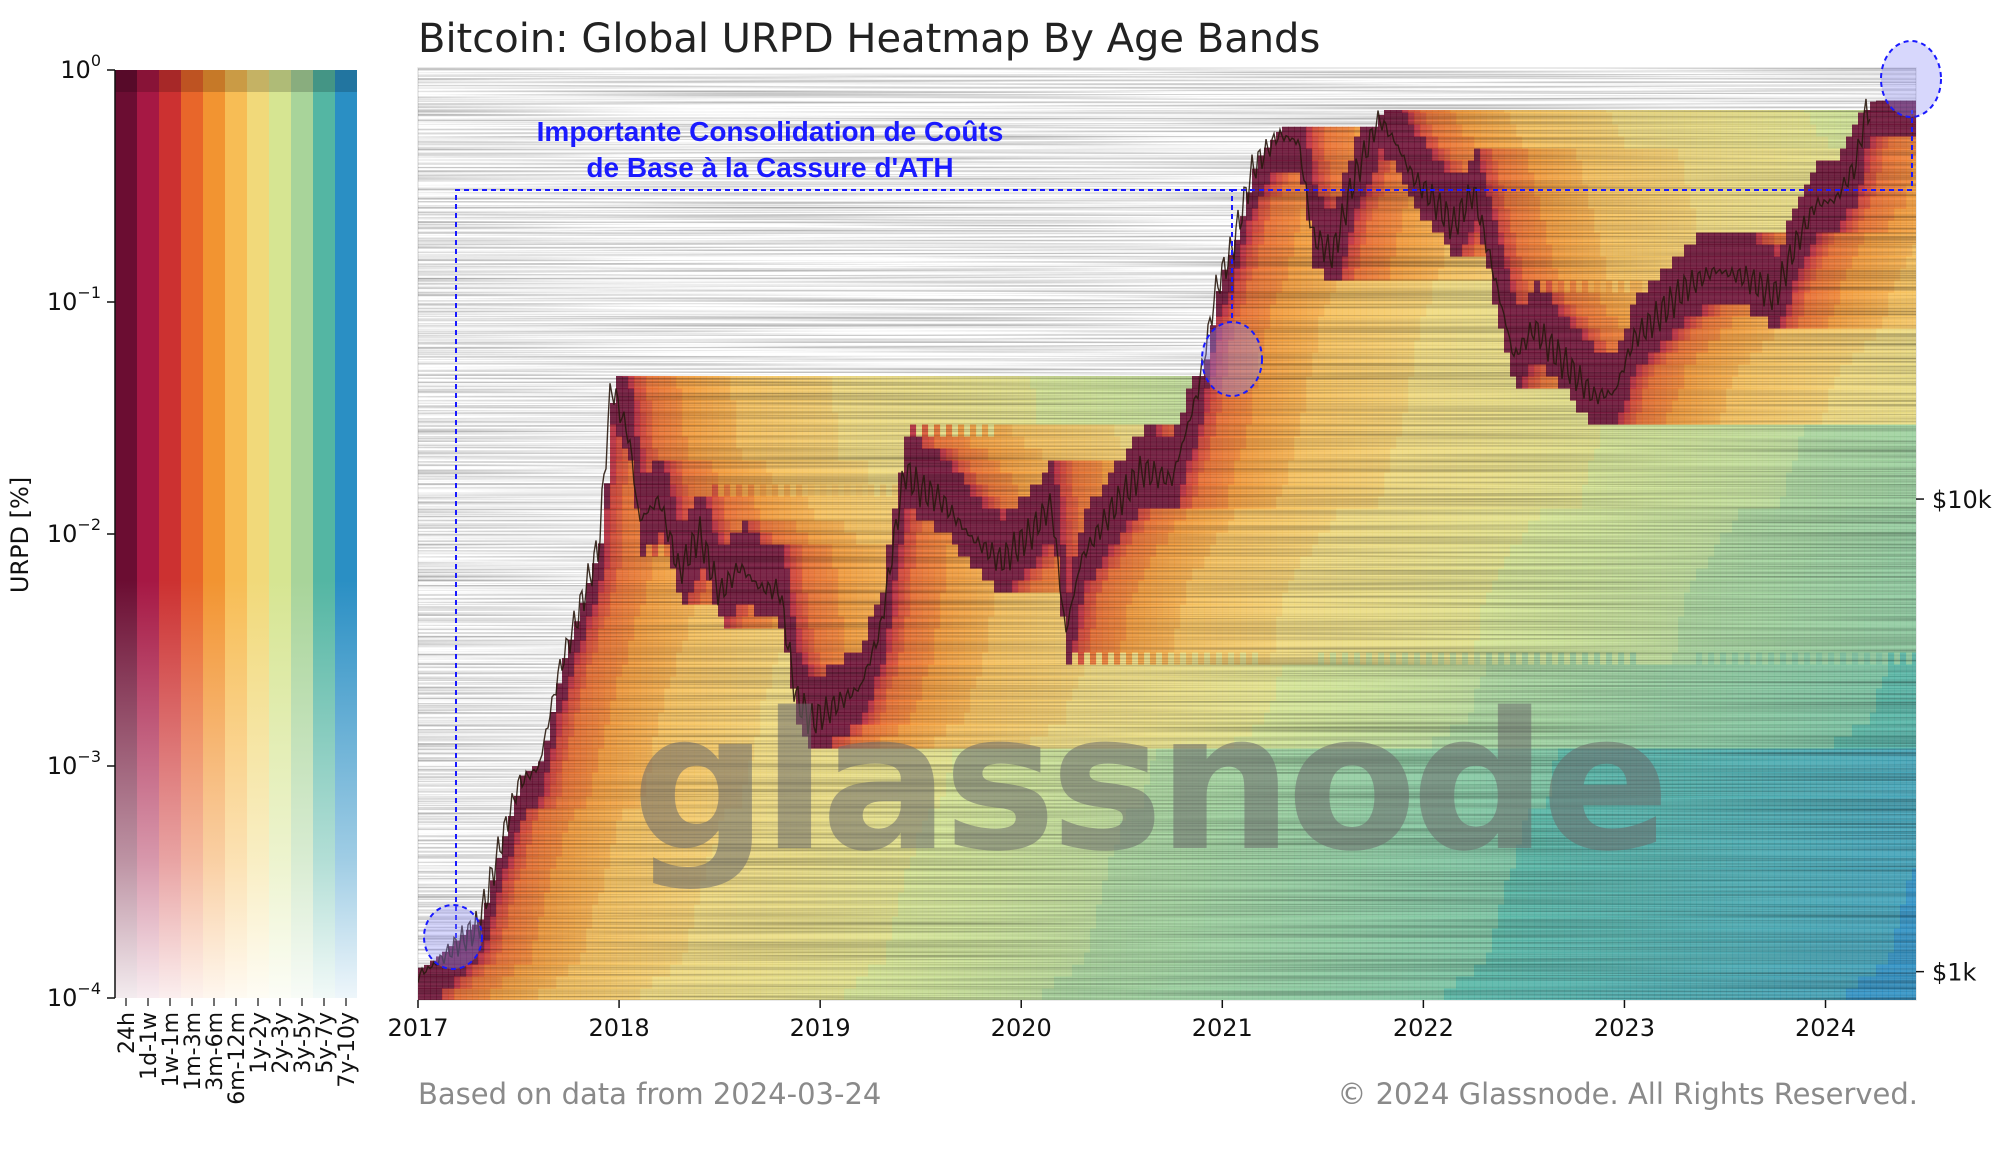 The height and width of the screenshot is (1152, 2000). Describe the element at coordinates (74, 299) in the screenshot. I see `colorbar-tick-label: 10⁻¹` at that location.